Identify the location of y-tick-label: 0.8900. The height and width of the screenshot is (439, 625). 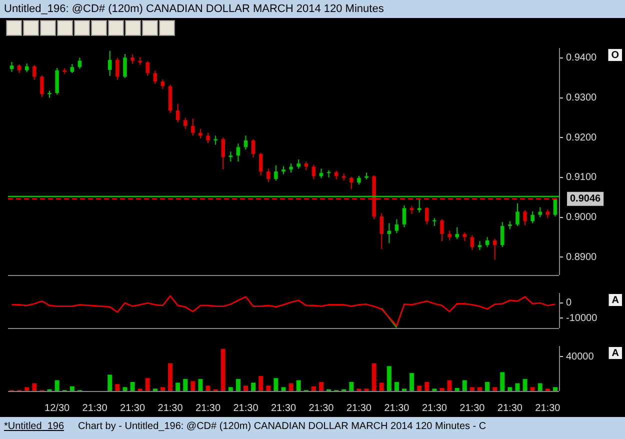
(582, 257).